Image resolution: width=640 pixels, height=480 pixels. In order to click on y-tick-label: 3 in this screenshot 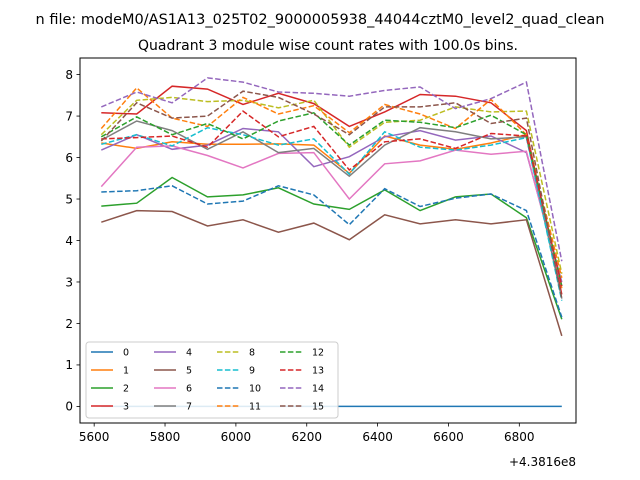, I will do `click(69, 282)`.